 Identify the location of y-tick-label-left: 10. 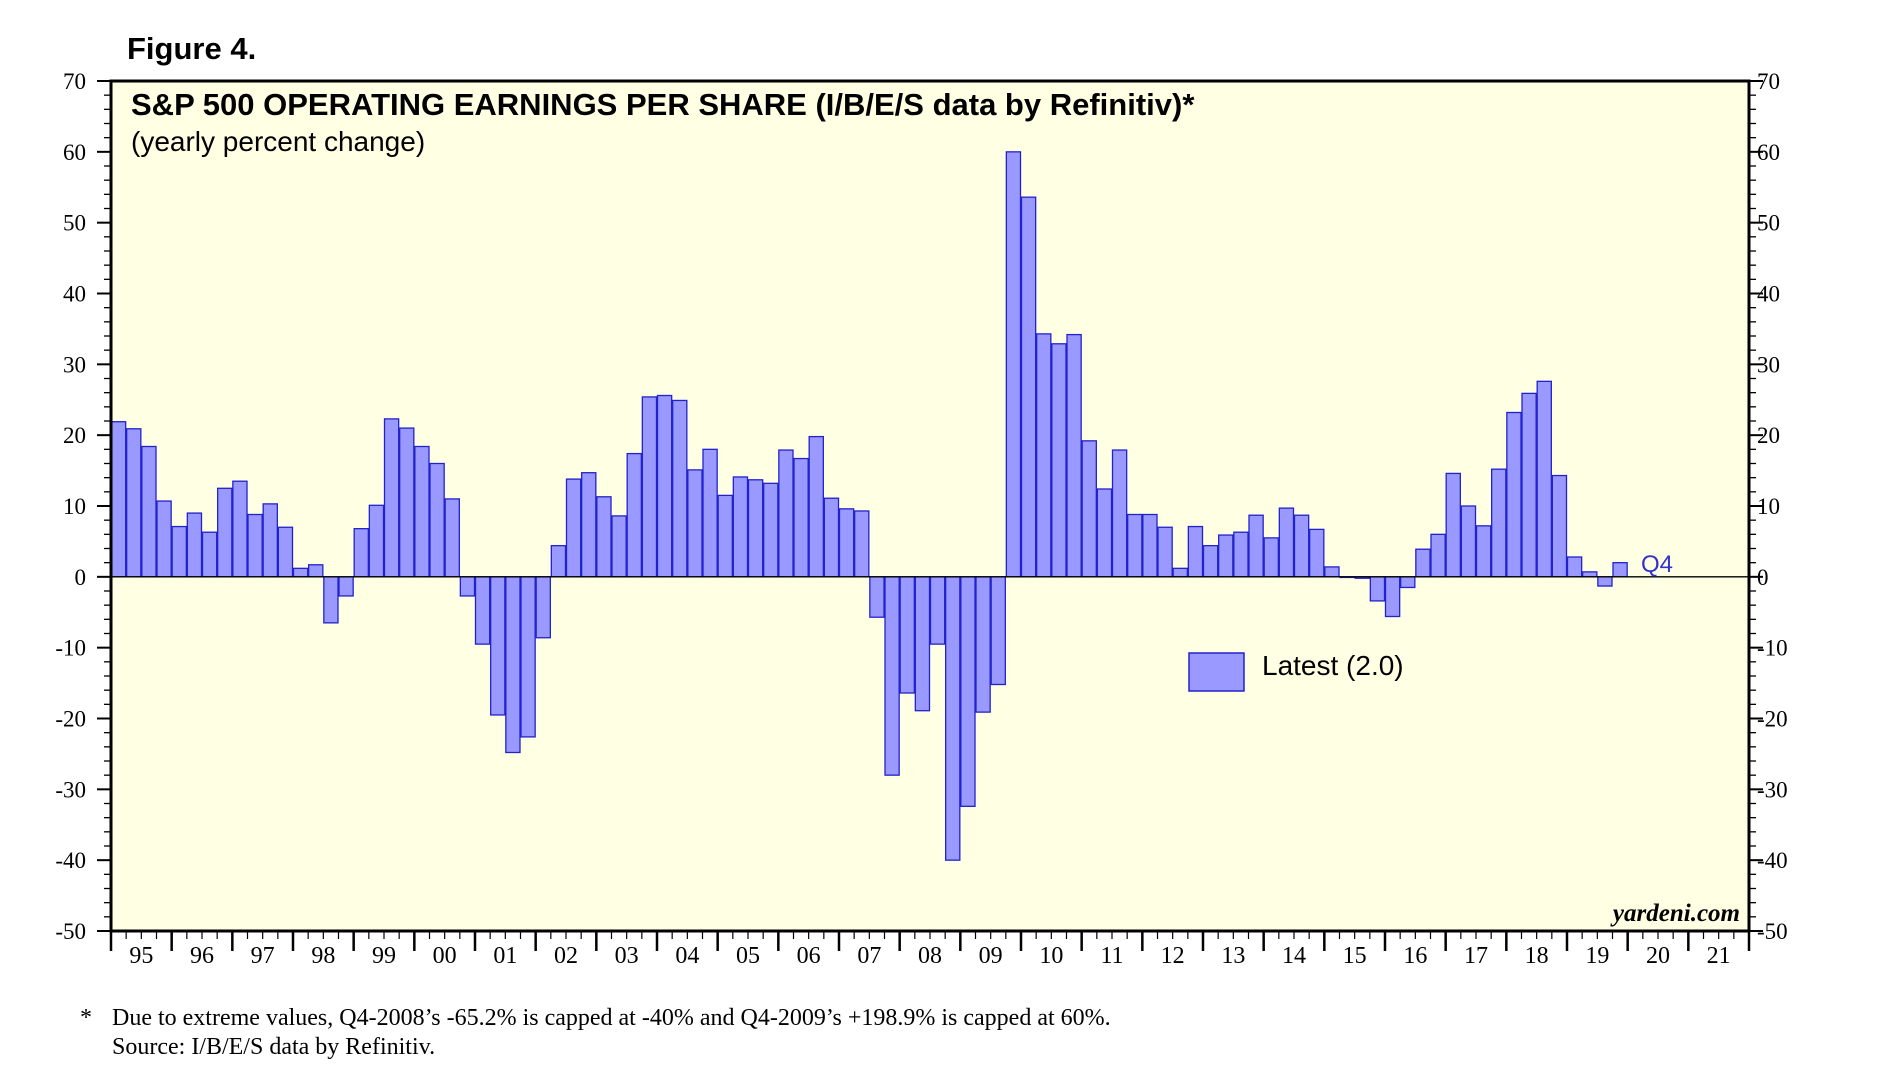
(74, 506).